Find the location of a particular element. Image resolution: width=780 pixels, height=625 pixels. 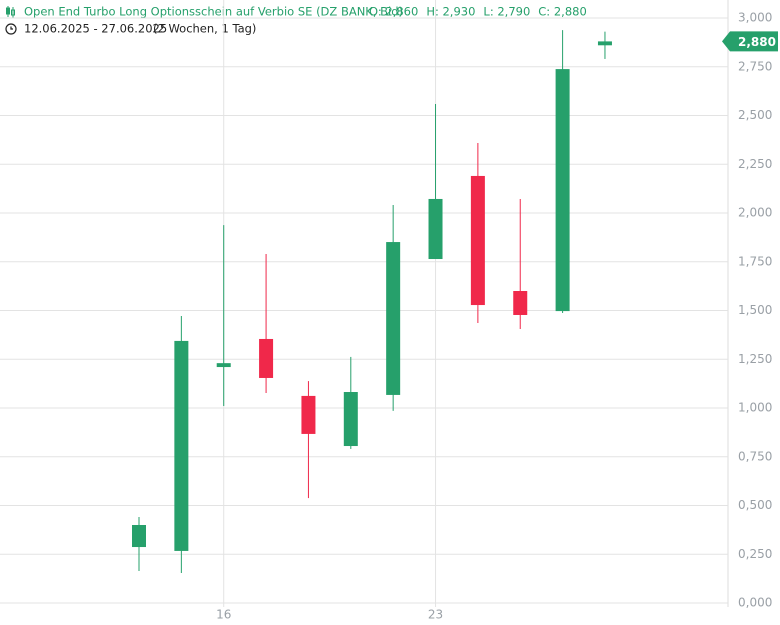

header-stat: O: 2,860 is located at coordinates (393, 12).